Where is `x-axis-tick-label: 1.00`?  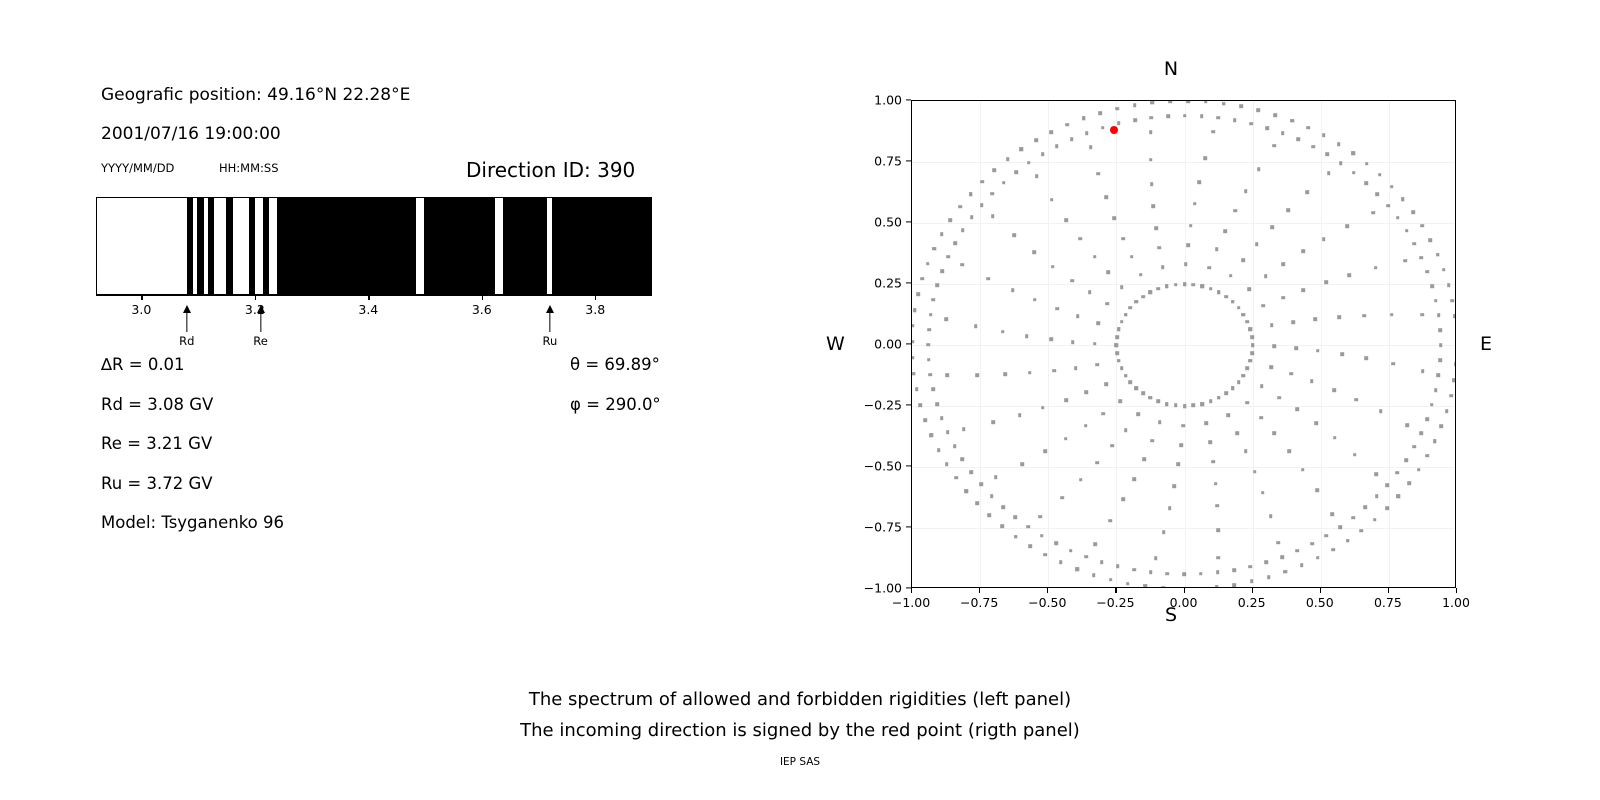
x-axis-tick-label: 1.00 is located at coordinates (1456, 602).